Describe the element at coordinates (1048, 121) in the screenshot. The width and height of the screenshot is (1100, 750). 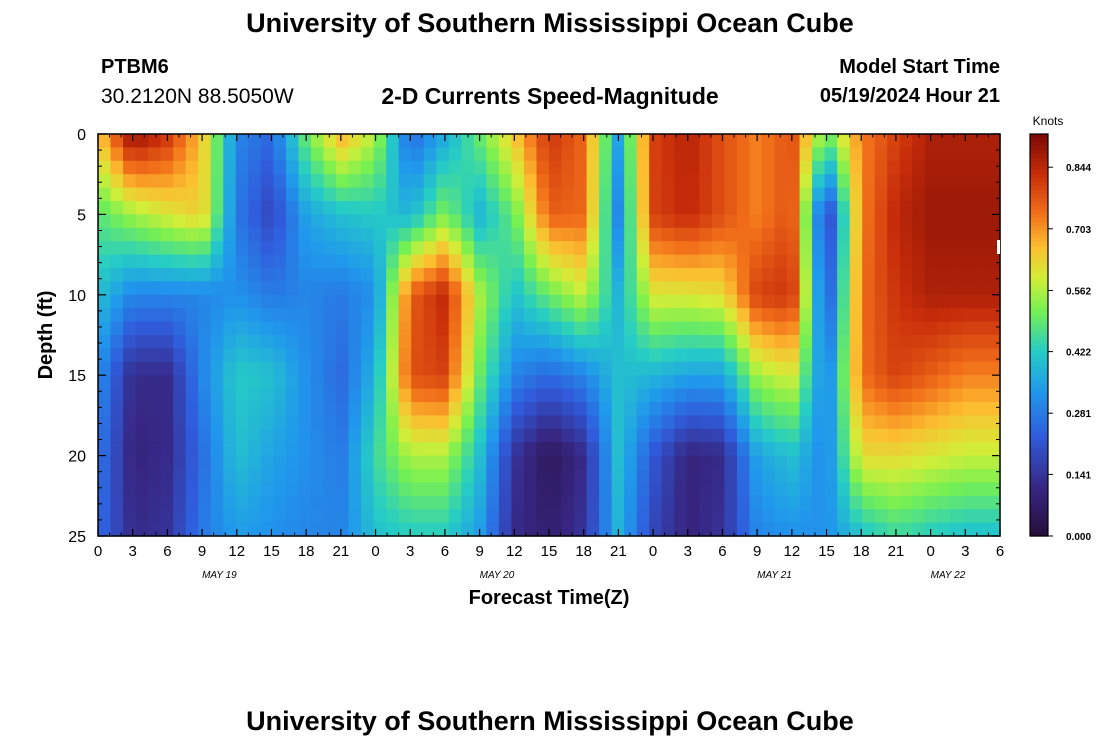
I see `colorbar-unit: Knots` at that location.